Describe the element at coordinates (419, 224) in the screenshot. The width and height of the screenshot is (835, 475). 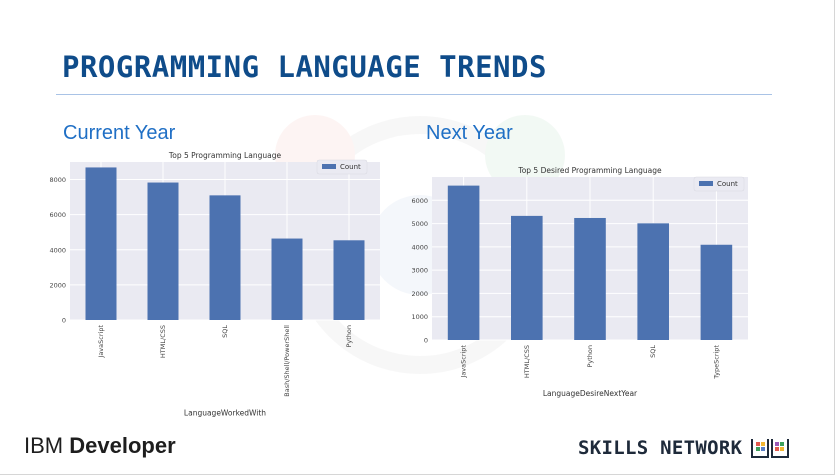
I see `y-tick-label: 5000` at that location.